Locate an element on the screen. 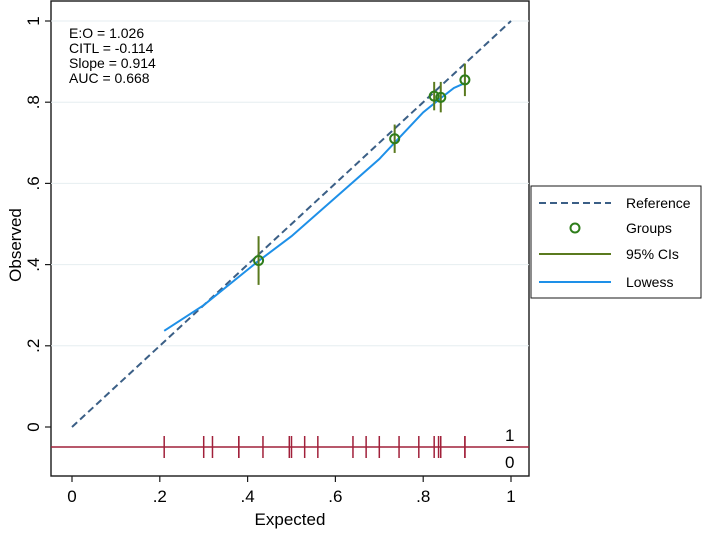 The image size is (715, 535). legend-reference-label: Reference is located at coordinates (658, 203).